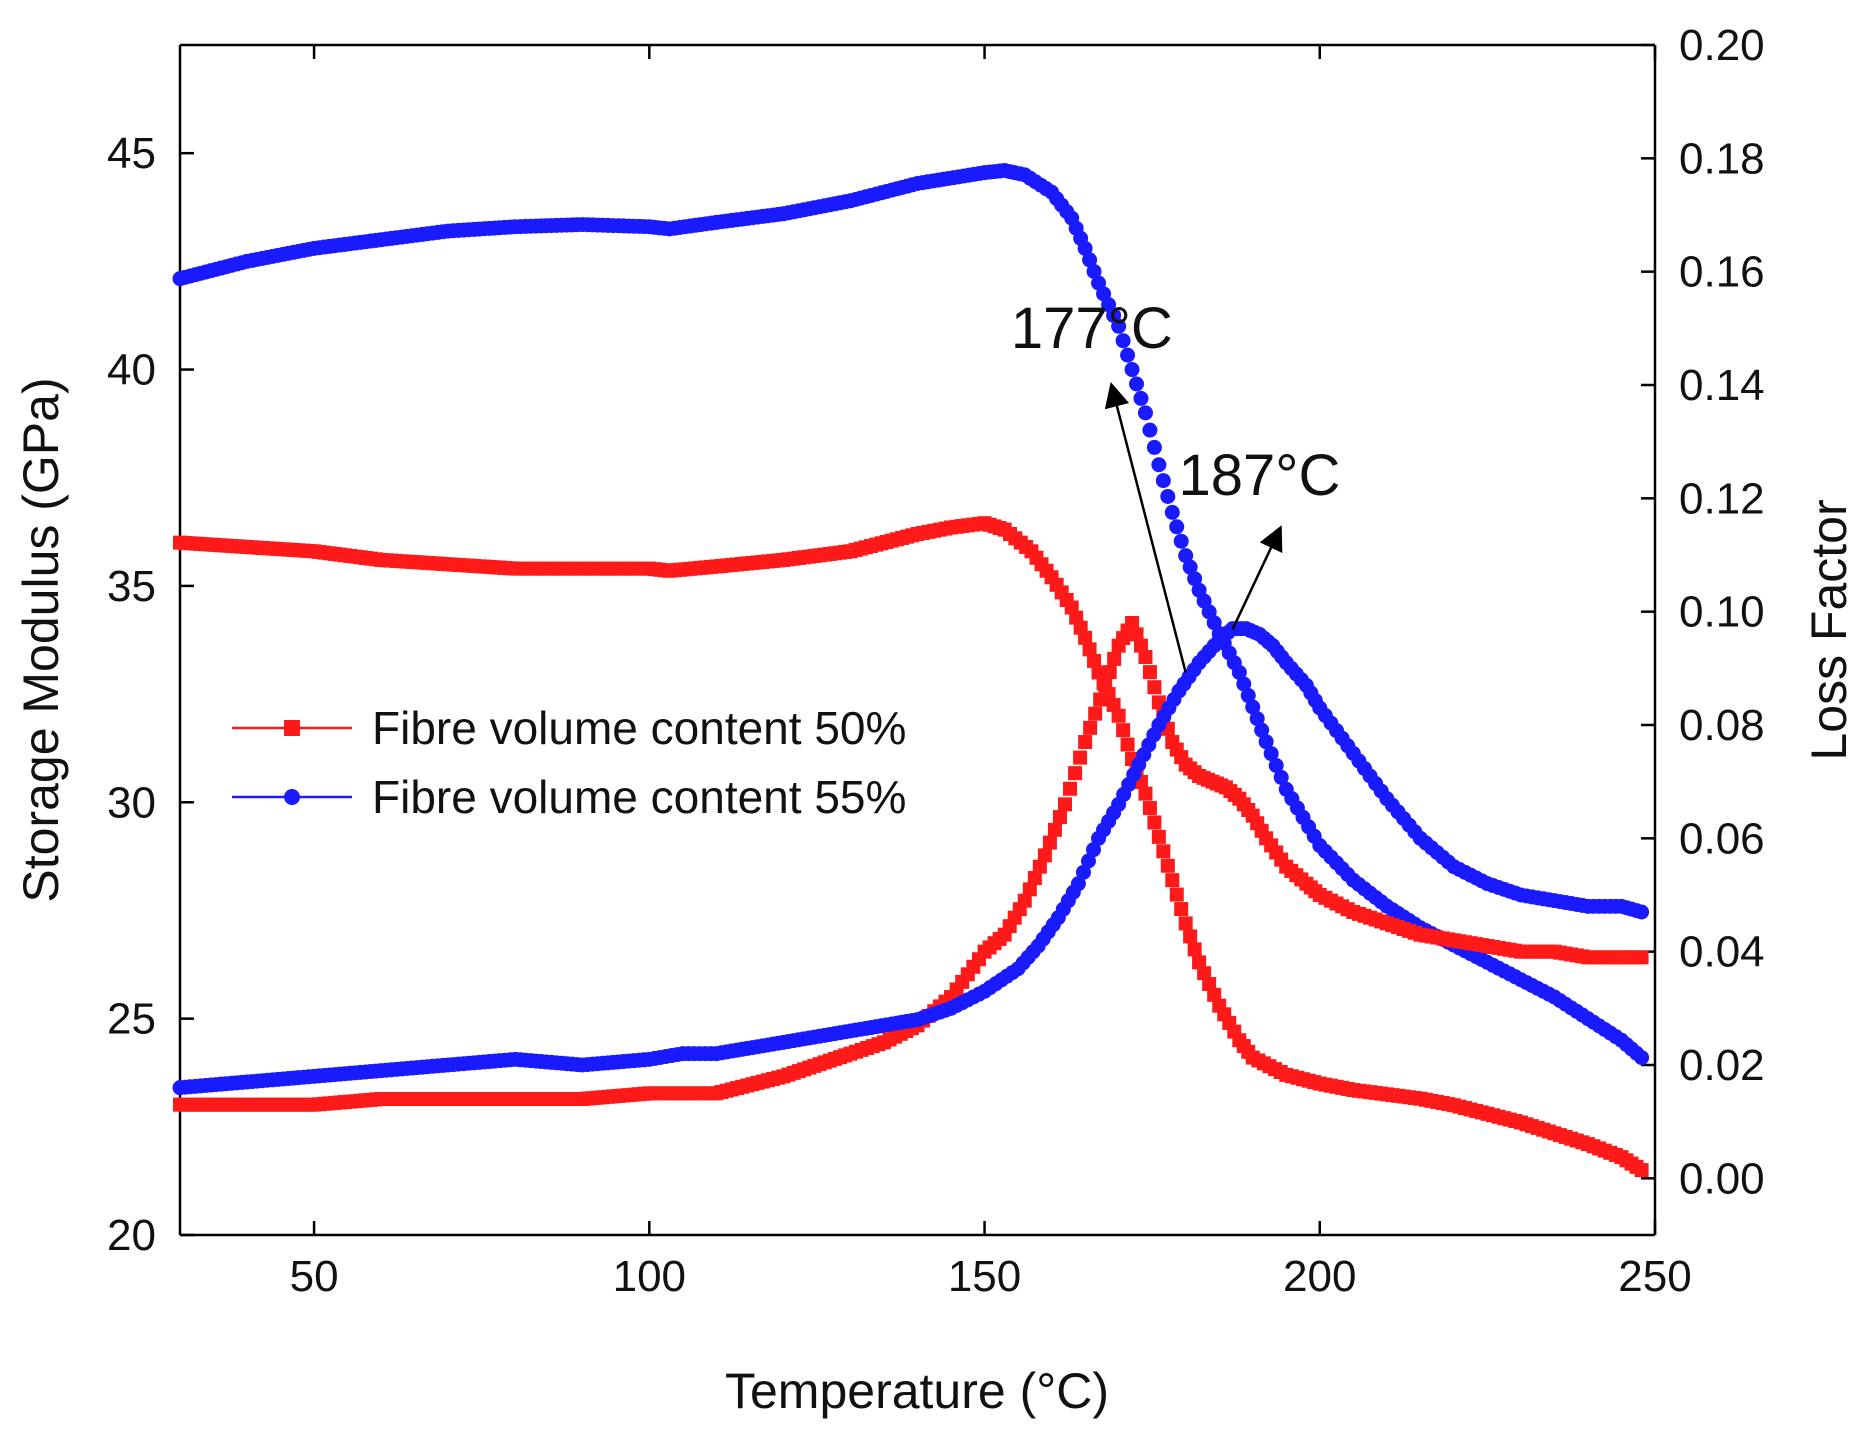 The height and width of the screenshot is (1437, 1867). I want to click on x-tick-label: 150, so click(984, 1276).